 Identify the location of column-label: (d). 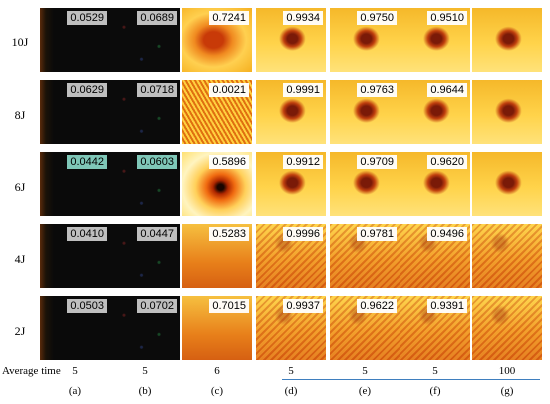
(291, 391).